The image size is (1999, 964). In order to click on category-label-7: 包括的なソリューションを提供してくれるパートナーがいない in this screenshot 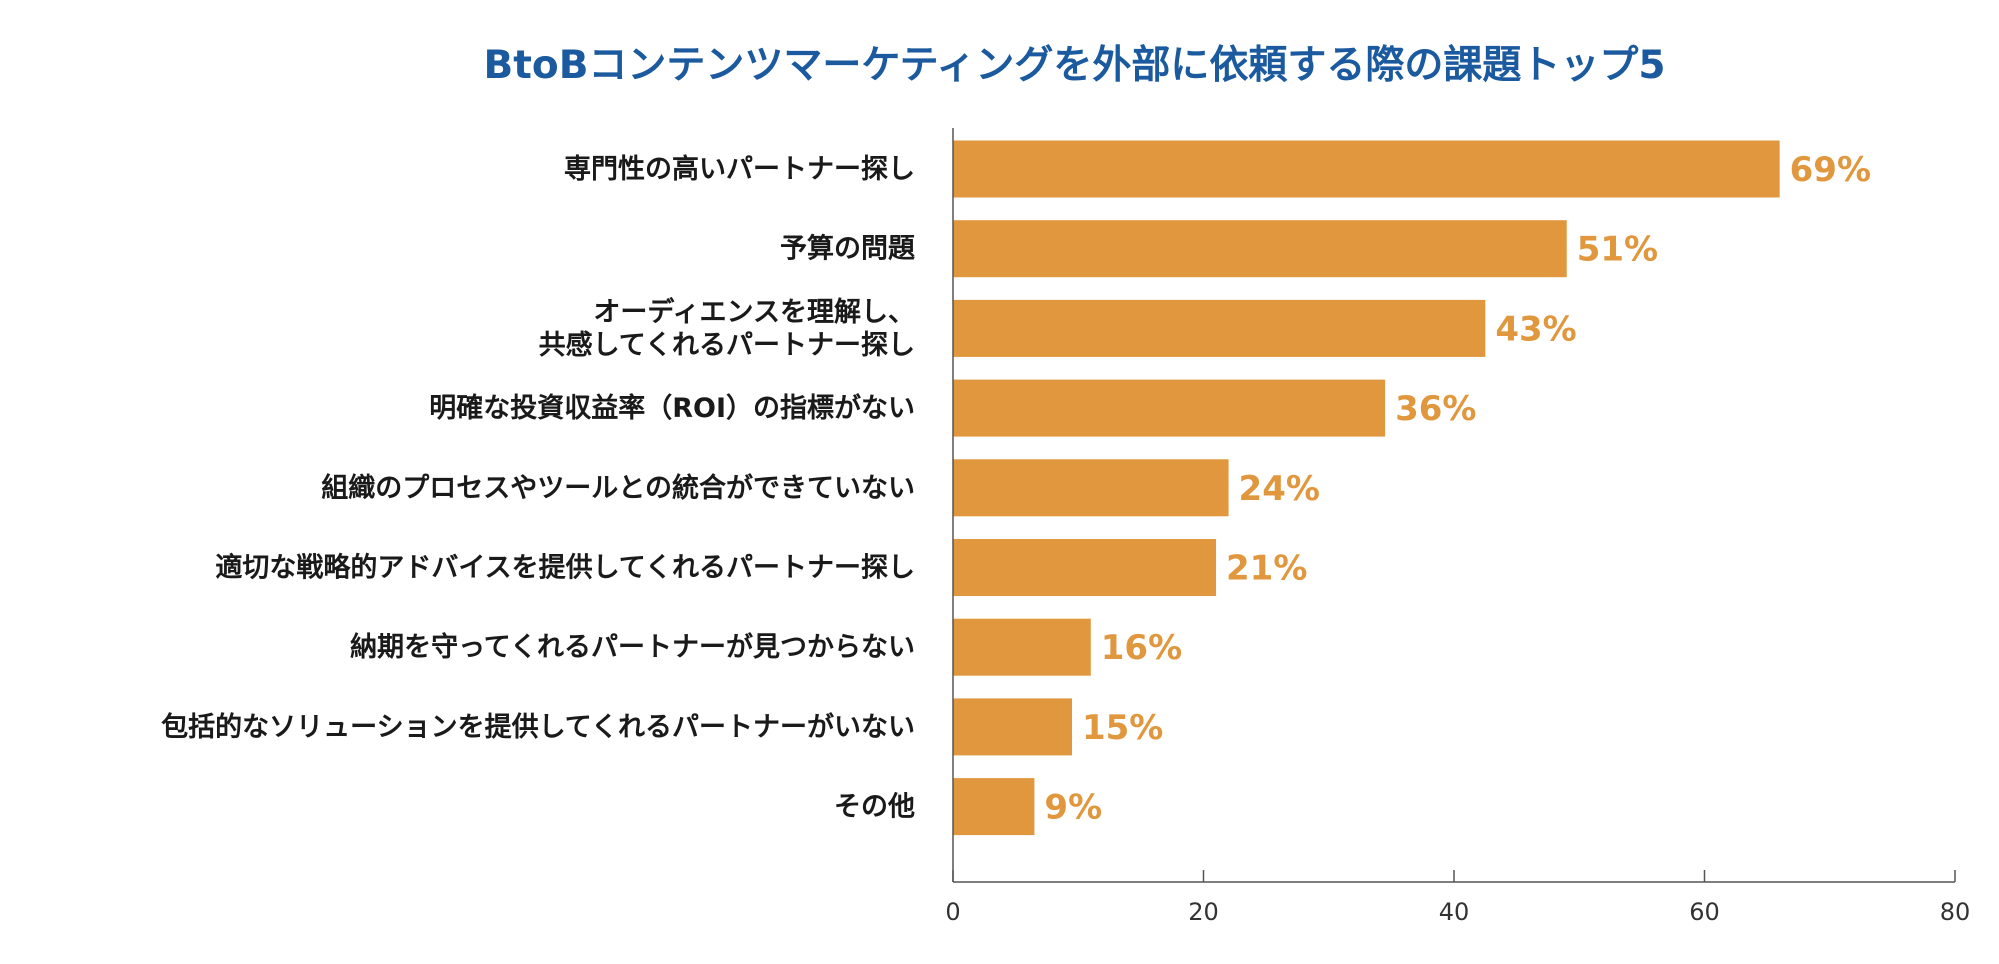, I will do `click(538, 727)`.